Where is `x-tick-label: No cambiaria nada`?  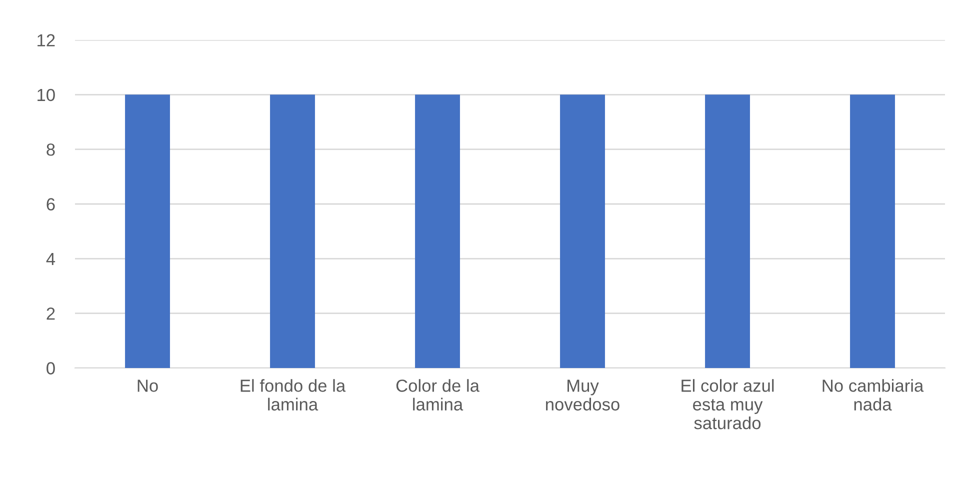
x-tick-label: No cambiaria nada is located at coordinates (873, 395).